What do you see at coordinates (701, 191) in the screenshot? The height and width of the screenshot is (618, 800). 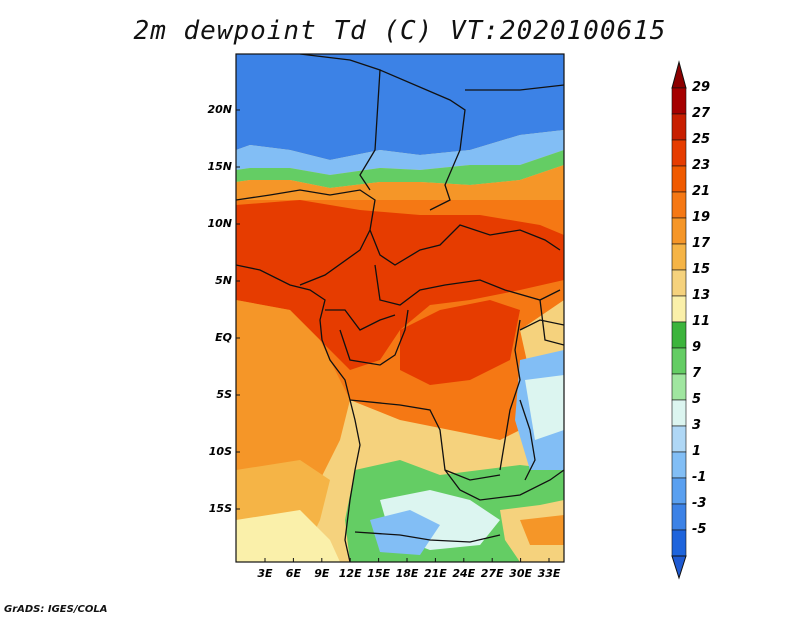 I see `colorbar-label: 21` at bounding box center [701, 191].